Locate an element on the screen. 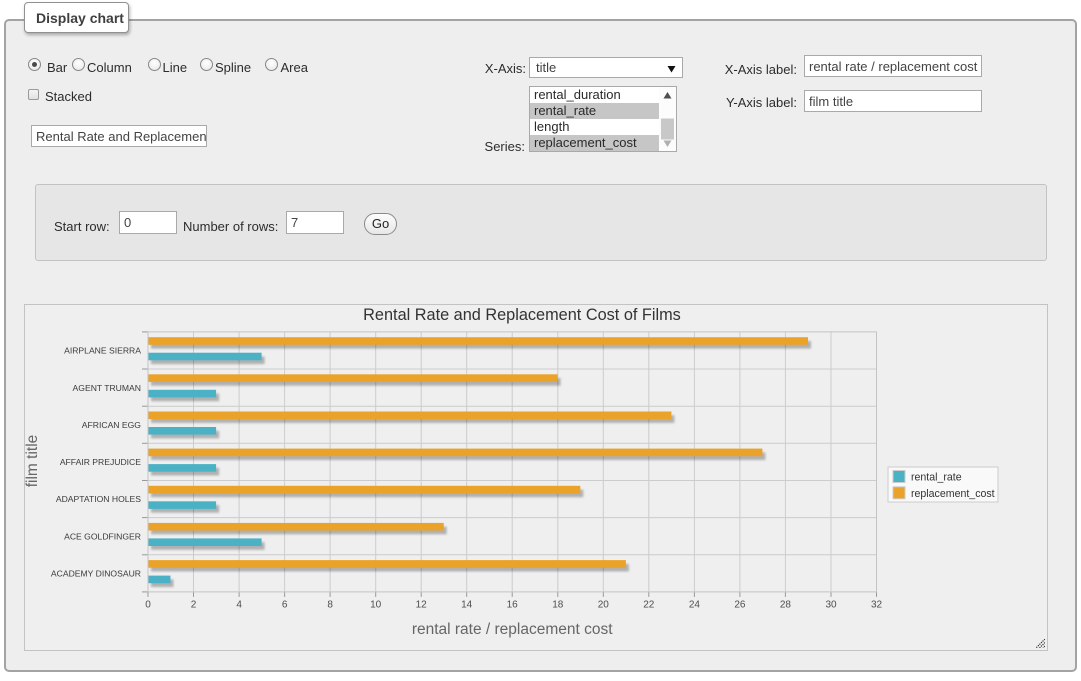 This screenshot has width=1081, height=681. svg-text: 8 is located at coordinates (330, 605).